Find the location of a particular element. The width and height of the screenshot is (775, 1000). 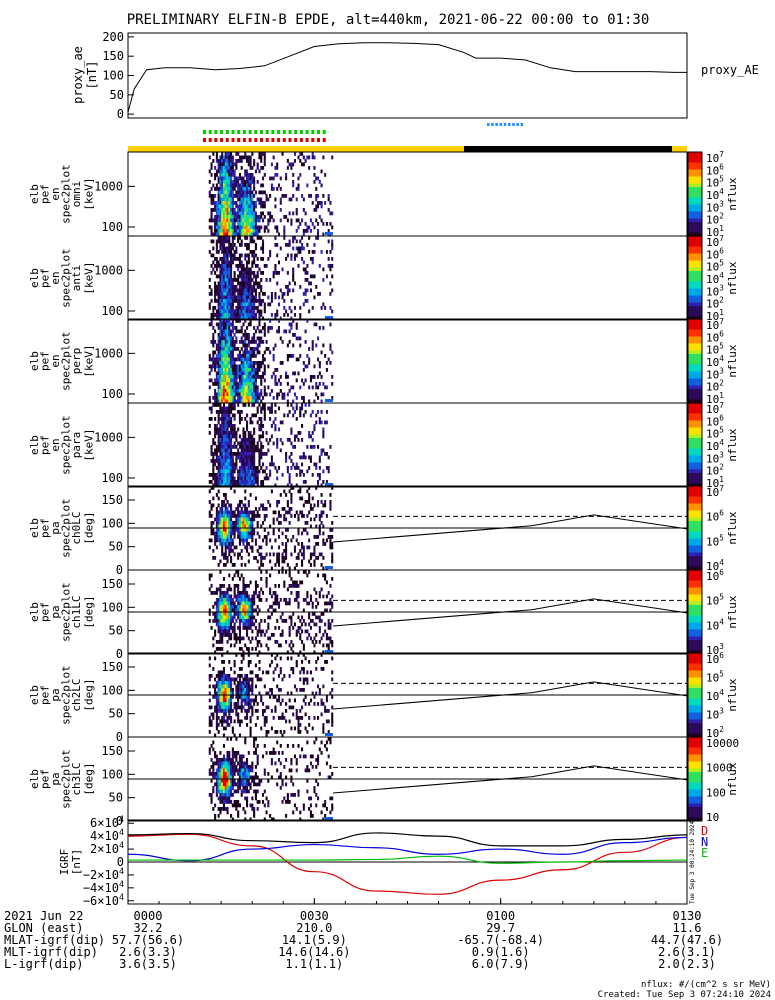

coverage-mark-green is located at coordinates (267, 132).